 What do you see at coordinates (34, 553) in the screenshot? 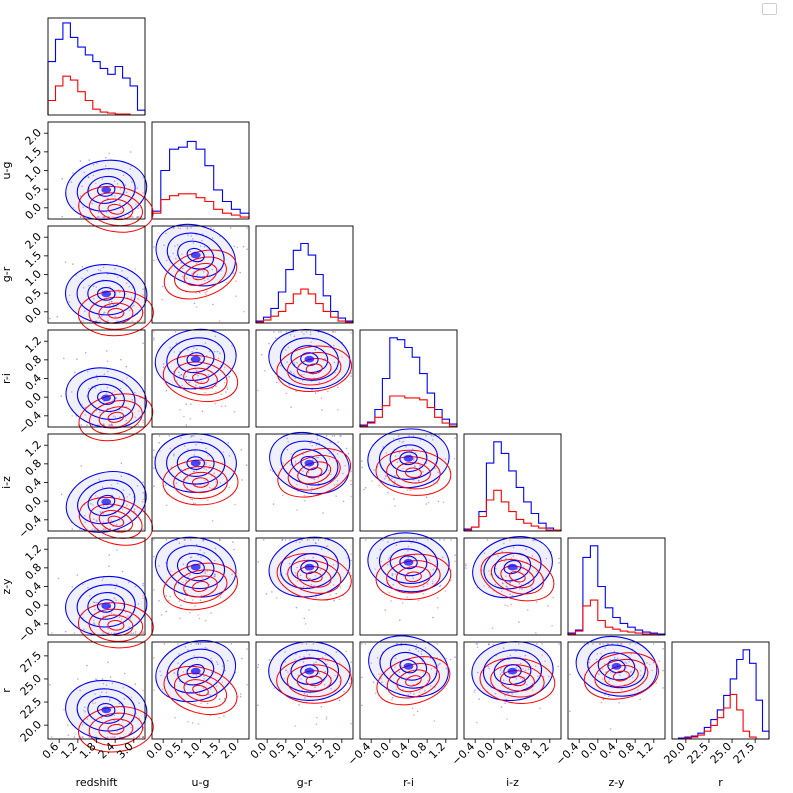
I see `y-tick-label: 1.2` at bounding box center [34, 553].